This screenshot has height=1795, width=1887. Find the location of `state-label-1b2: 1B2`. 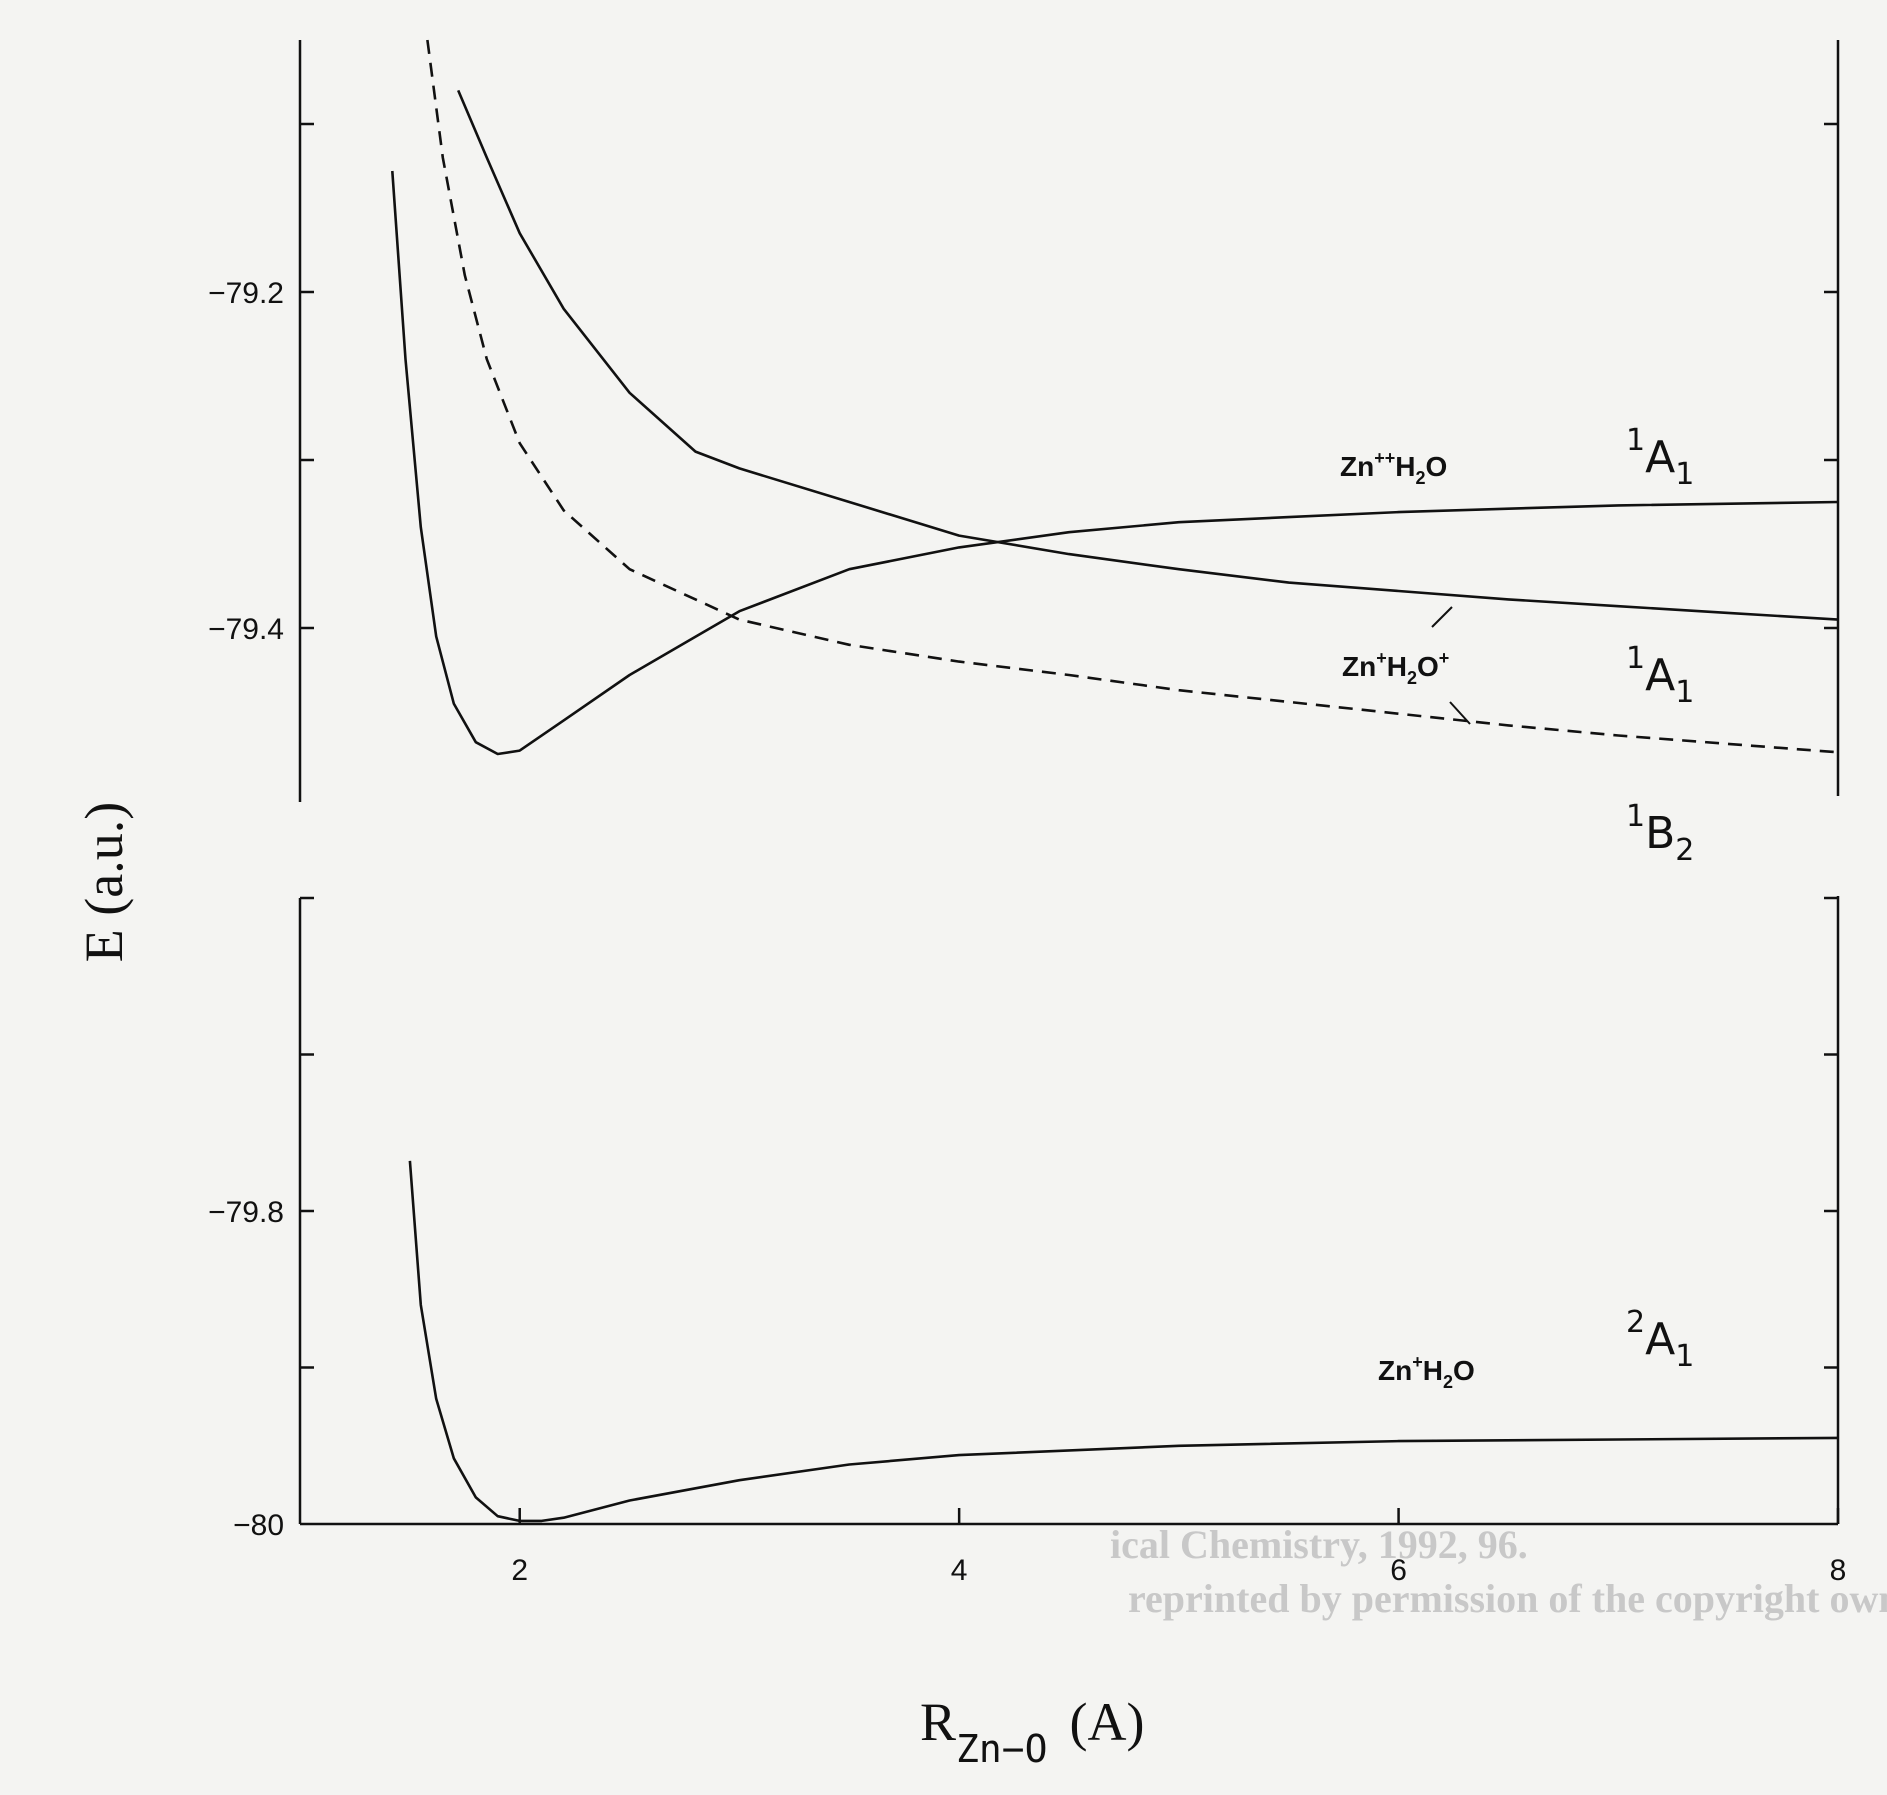

state-label-1b2: 1B2 is located at coordinates (1660, 833).